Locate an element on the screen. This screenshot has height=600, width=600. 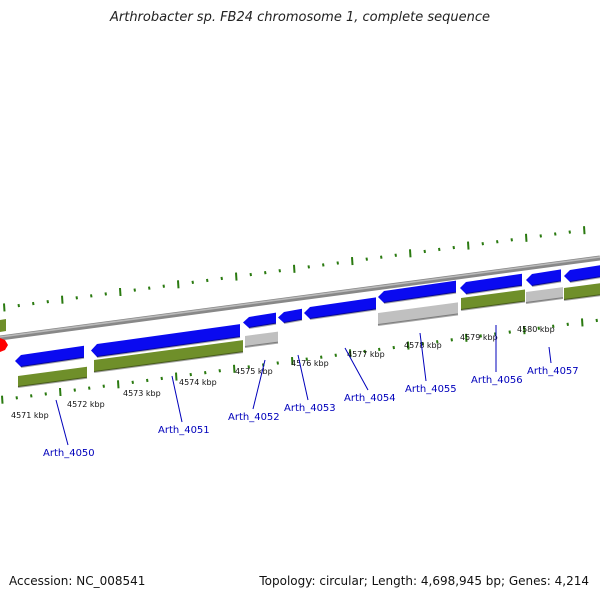
kbp-tick-label: 4572 kbp is located at coordinates (86, 404).